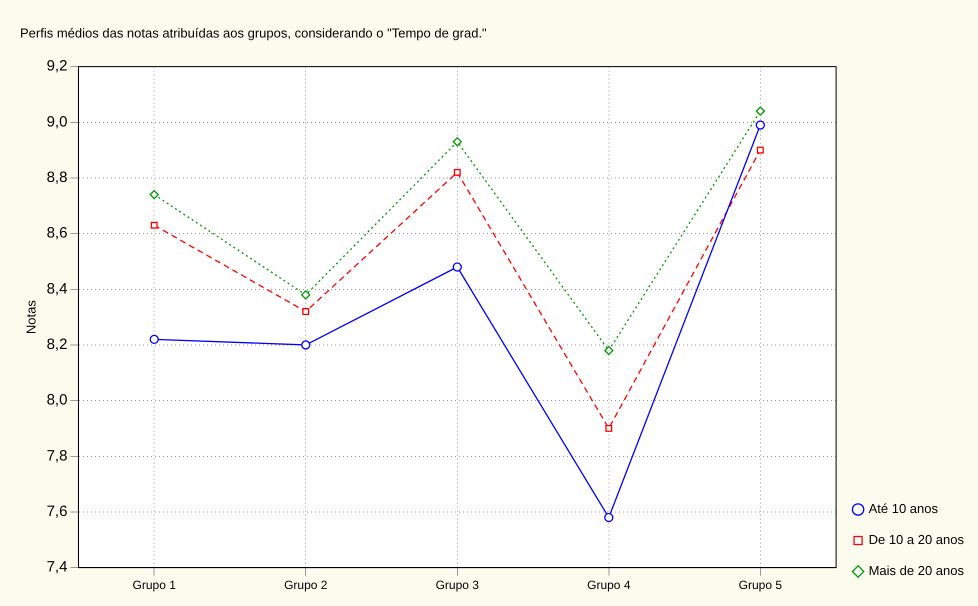 The image size is (978, 606). Describe the element at coordinates (306, 585) in the screenshot. I see `x-tick-label: Grupo 2` at that location.